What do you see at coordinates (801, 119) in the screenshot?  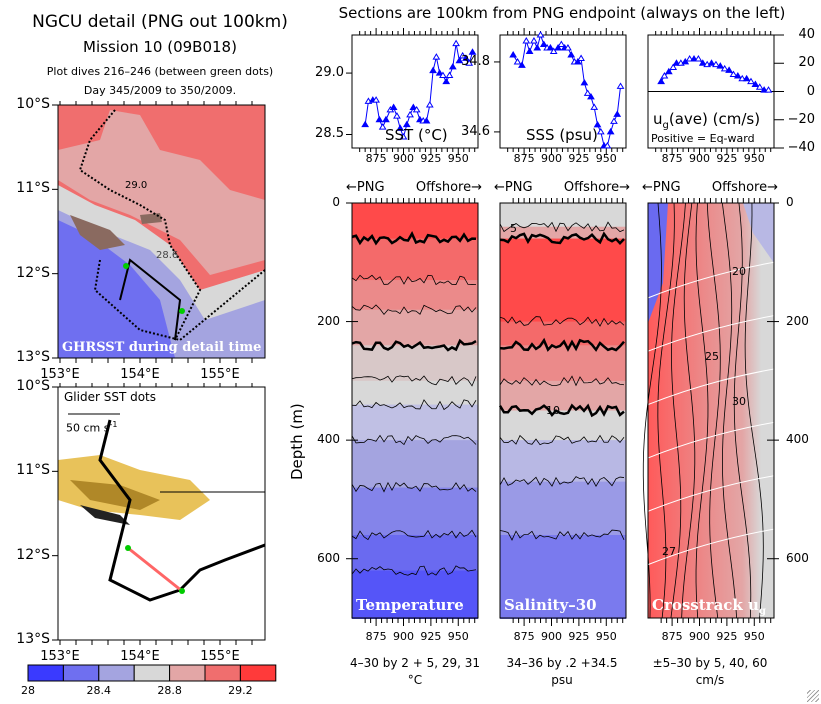 I see `y-tick-label: −20` at bounding box center [801, 119].